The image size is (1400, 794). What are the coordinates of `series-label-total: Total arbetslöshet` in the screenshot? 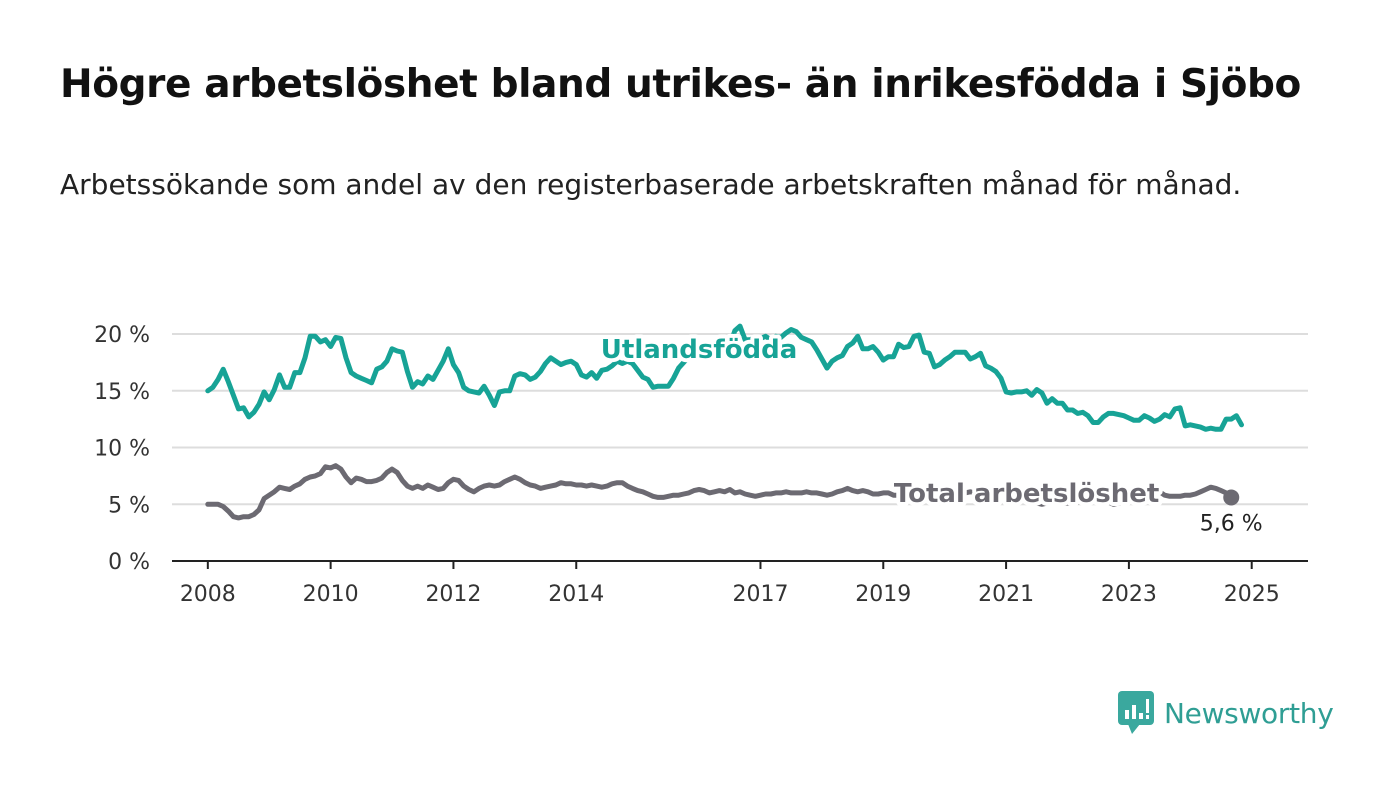 It's located at (1026, 494).